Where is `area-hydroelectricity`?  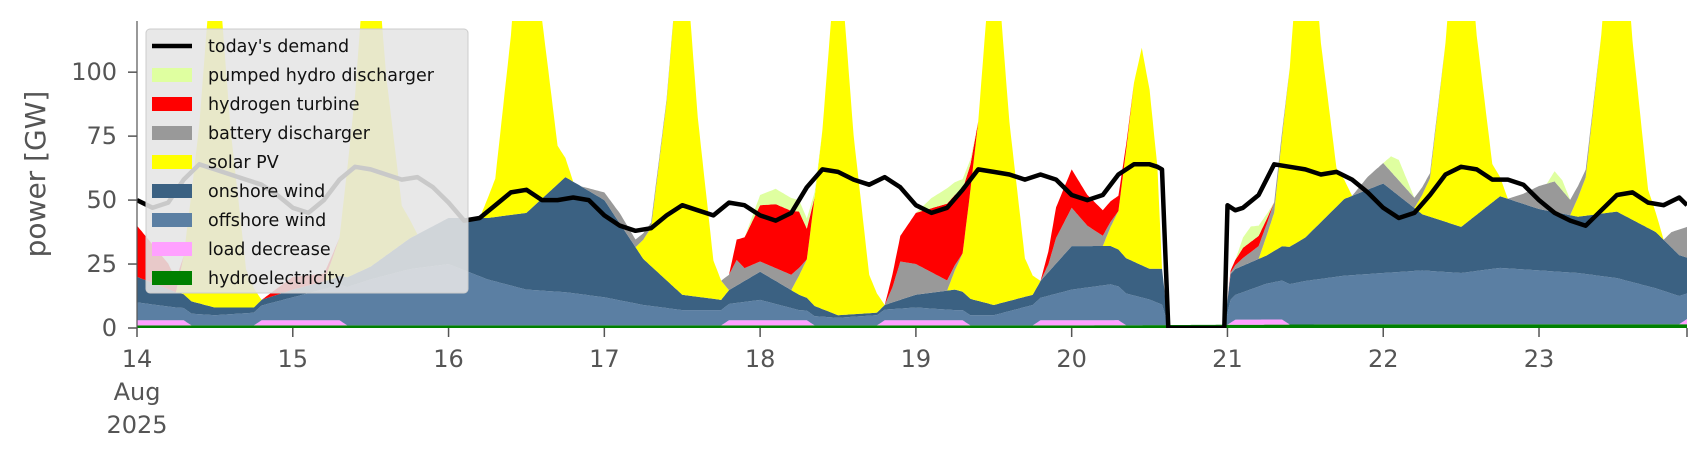 area-hydroelectricity is located at coordinates (912, 326).